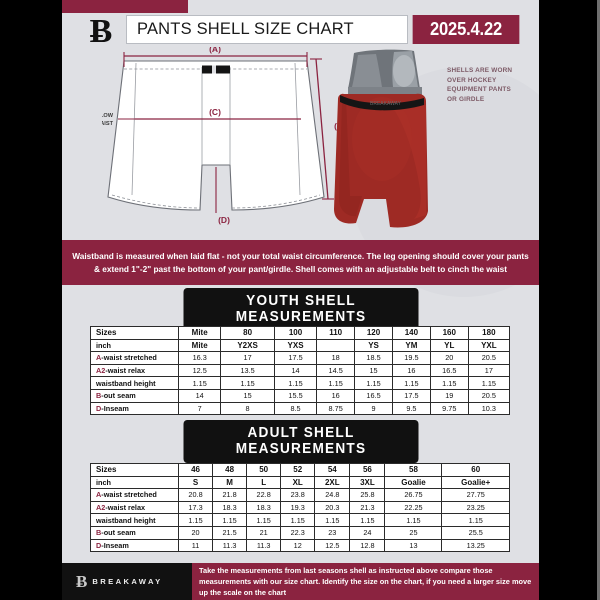 Image resolution: width=600 pixels, height=600 pixels. What do you see at coordinates (264, 545) in the screenshot?
I see `table-cell: 11.3` at bounding box center [264, 545].